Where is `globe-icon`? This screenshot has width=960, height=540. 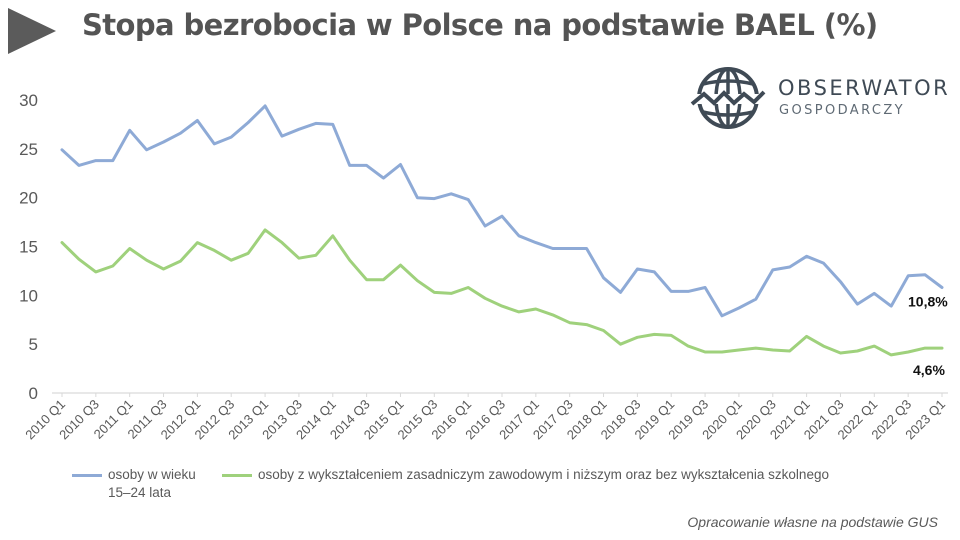
globe-icon is located at coordinates (728, 98).